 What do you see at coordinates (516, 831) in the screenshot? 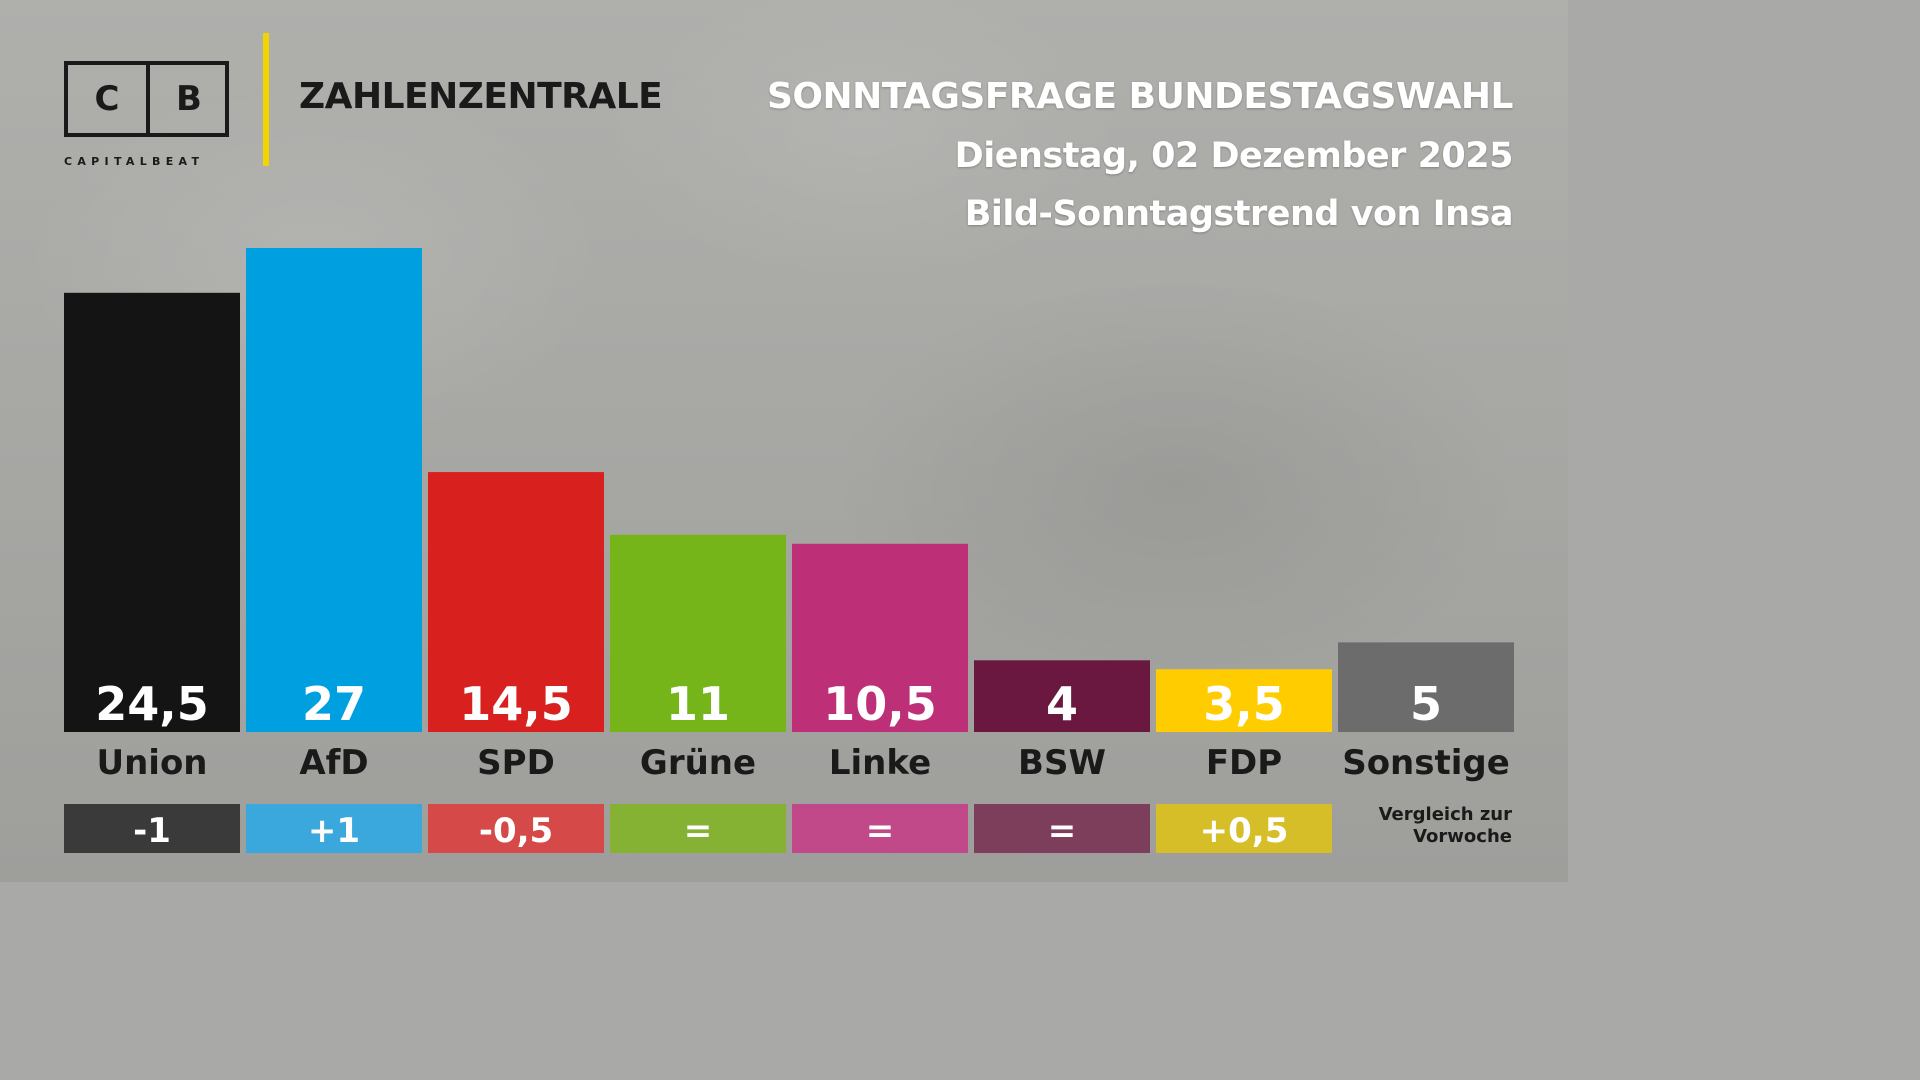
I see `change-label-spd: -0,5` at bounding box center [516, 831].